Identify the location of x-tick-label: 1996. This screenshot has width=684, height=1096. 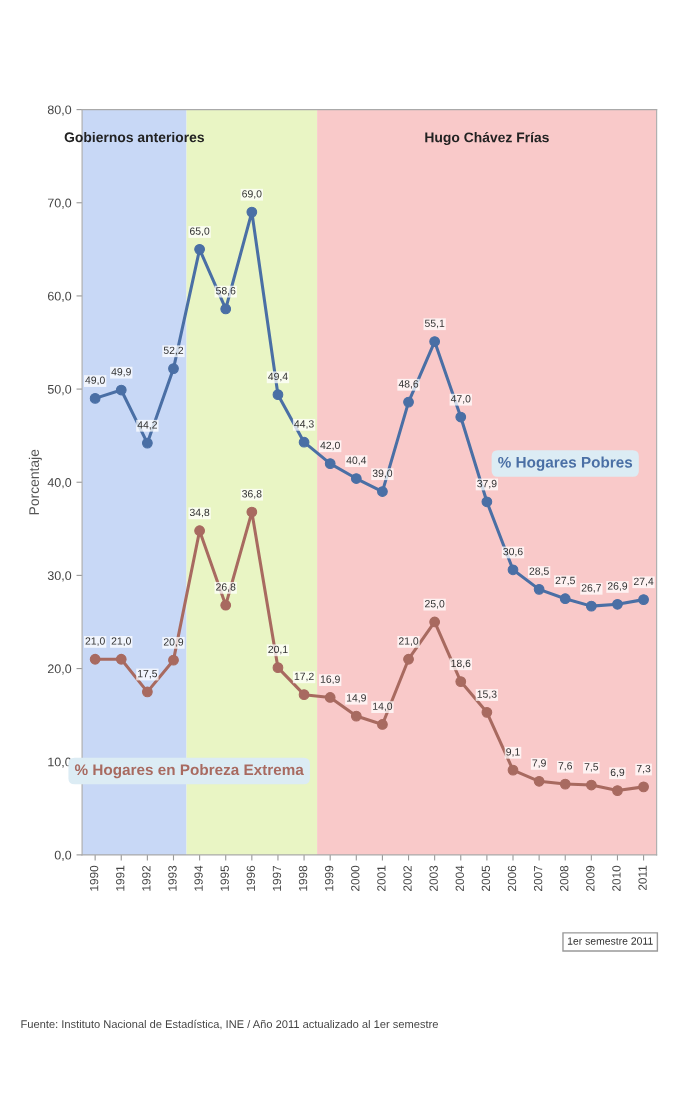
(251, 878).